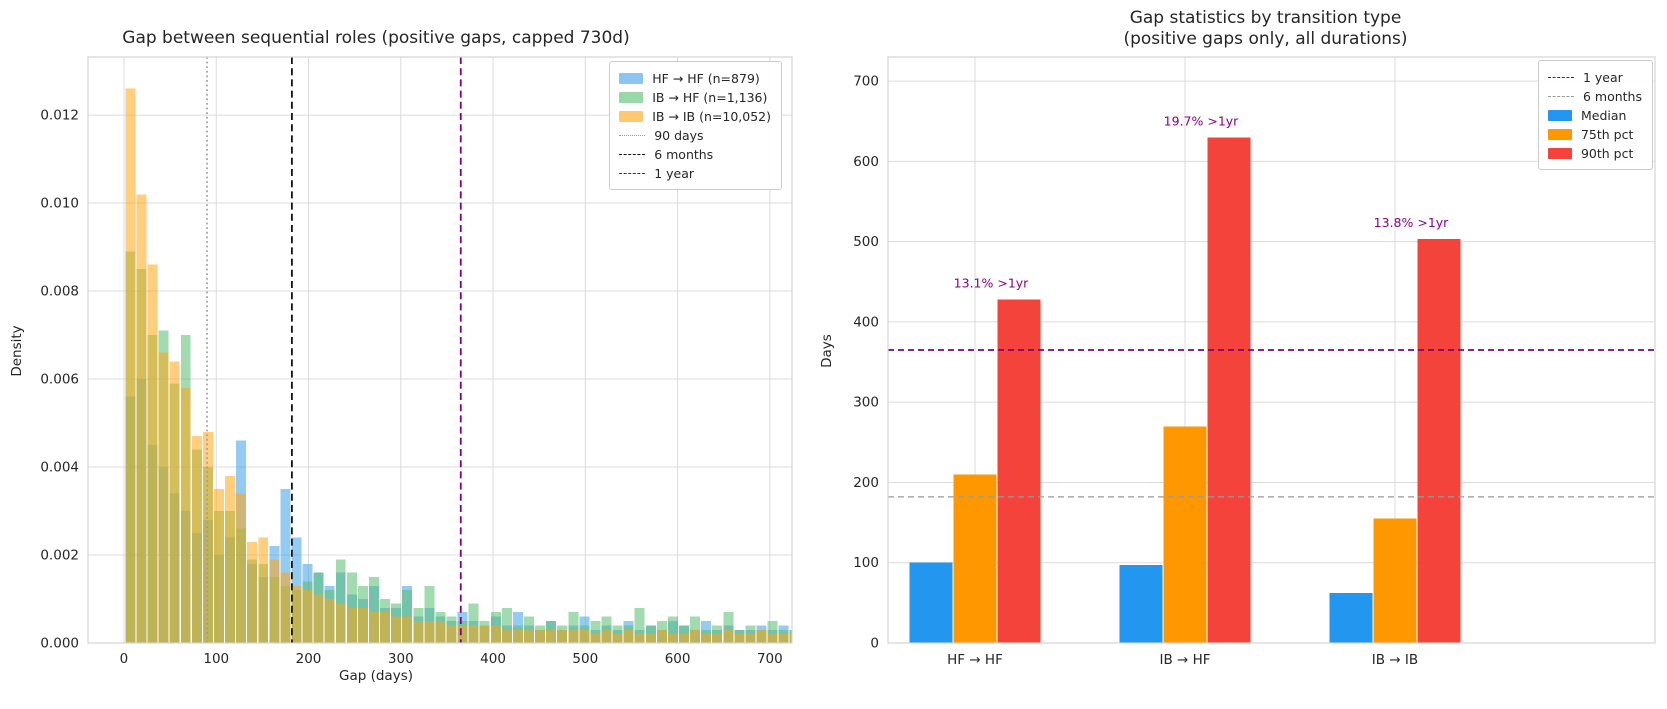 Image resolution: width=1667 pixels, height=709 pixels. I want to click on legend-label: IB → IB (n=10,052), so click(711, 116).